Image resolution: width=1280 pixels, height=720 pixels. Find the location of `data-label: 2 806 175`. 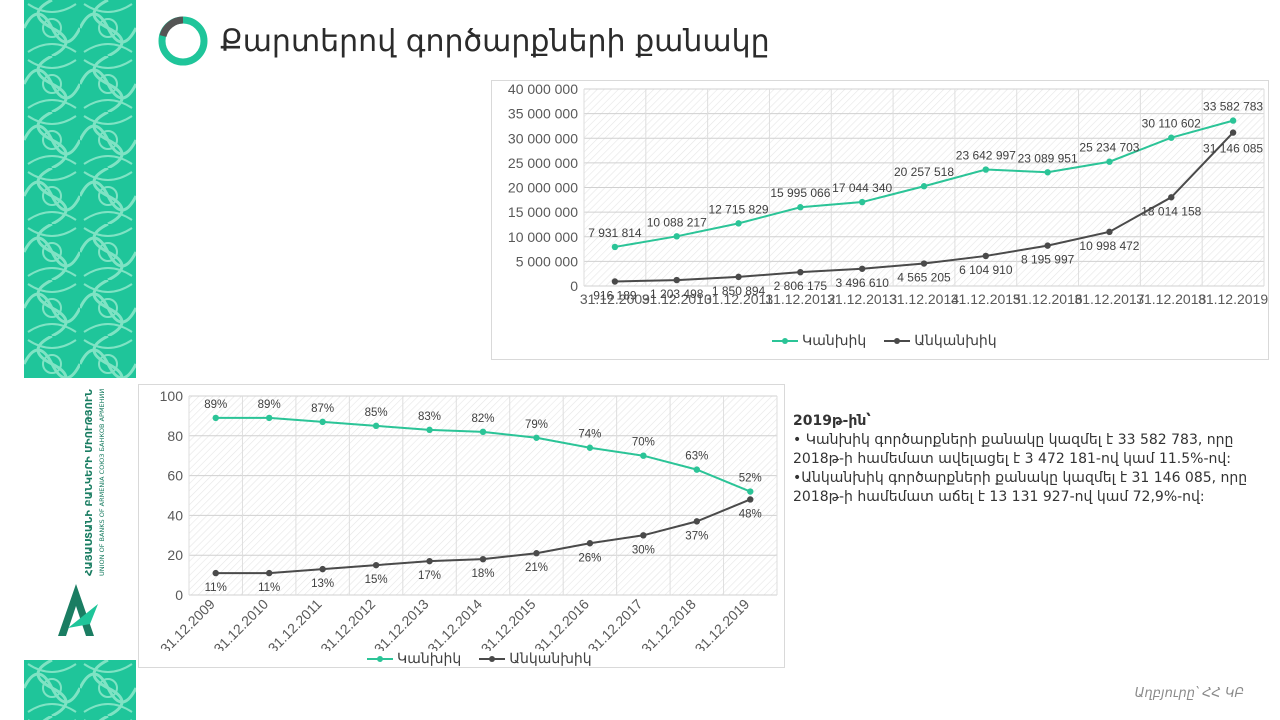

data-label: 2 806 175 is located at coordinates (801, 286).